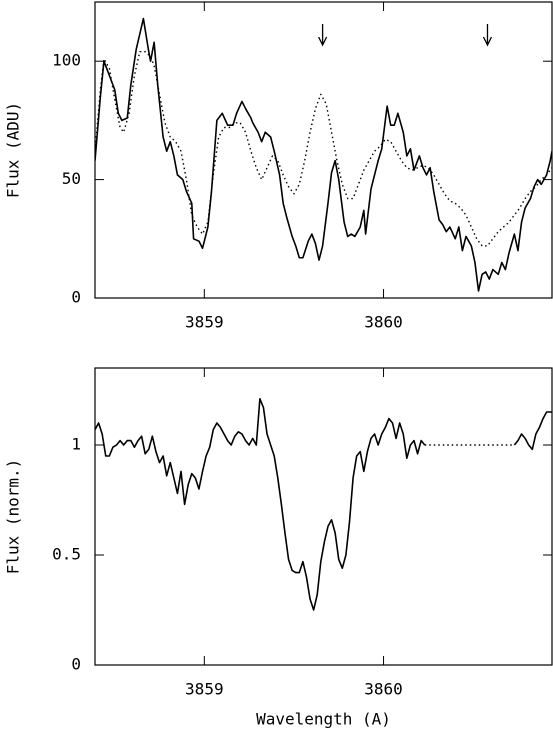 The height and width of the screenshot is (736, 553). What do you see at coordinates (71, 178) in the screenshot?
I see `y-tick-label: 50` at bounding box center [71, 178].